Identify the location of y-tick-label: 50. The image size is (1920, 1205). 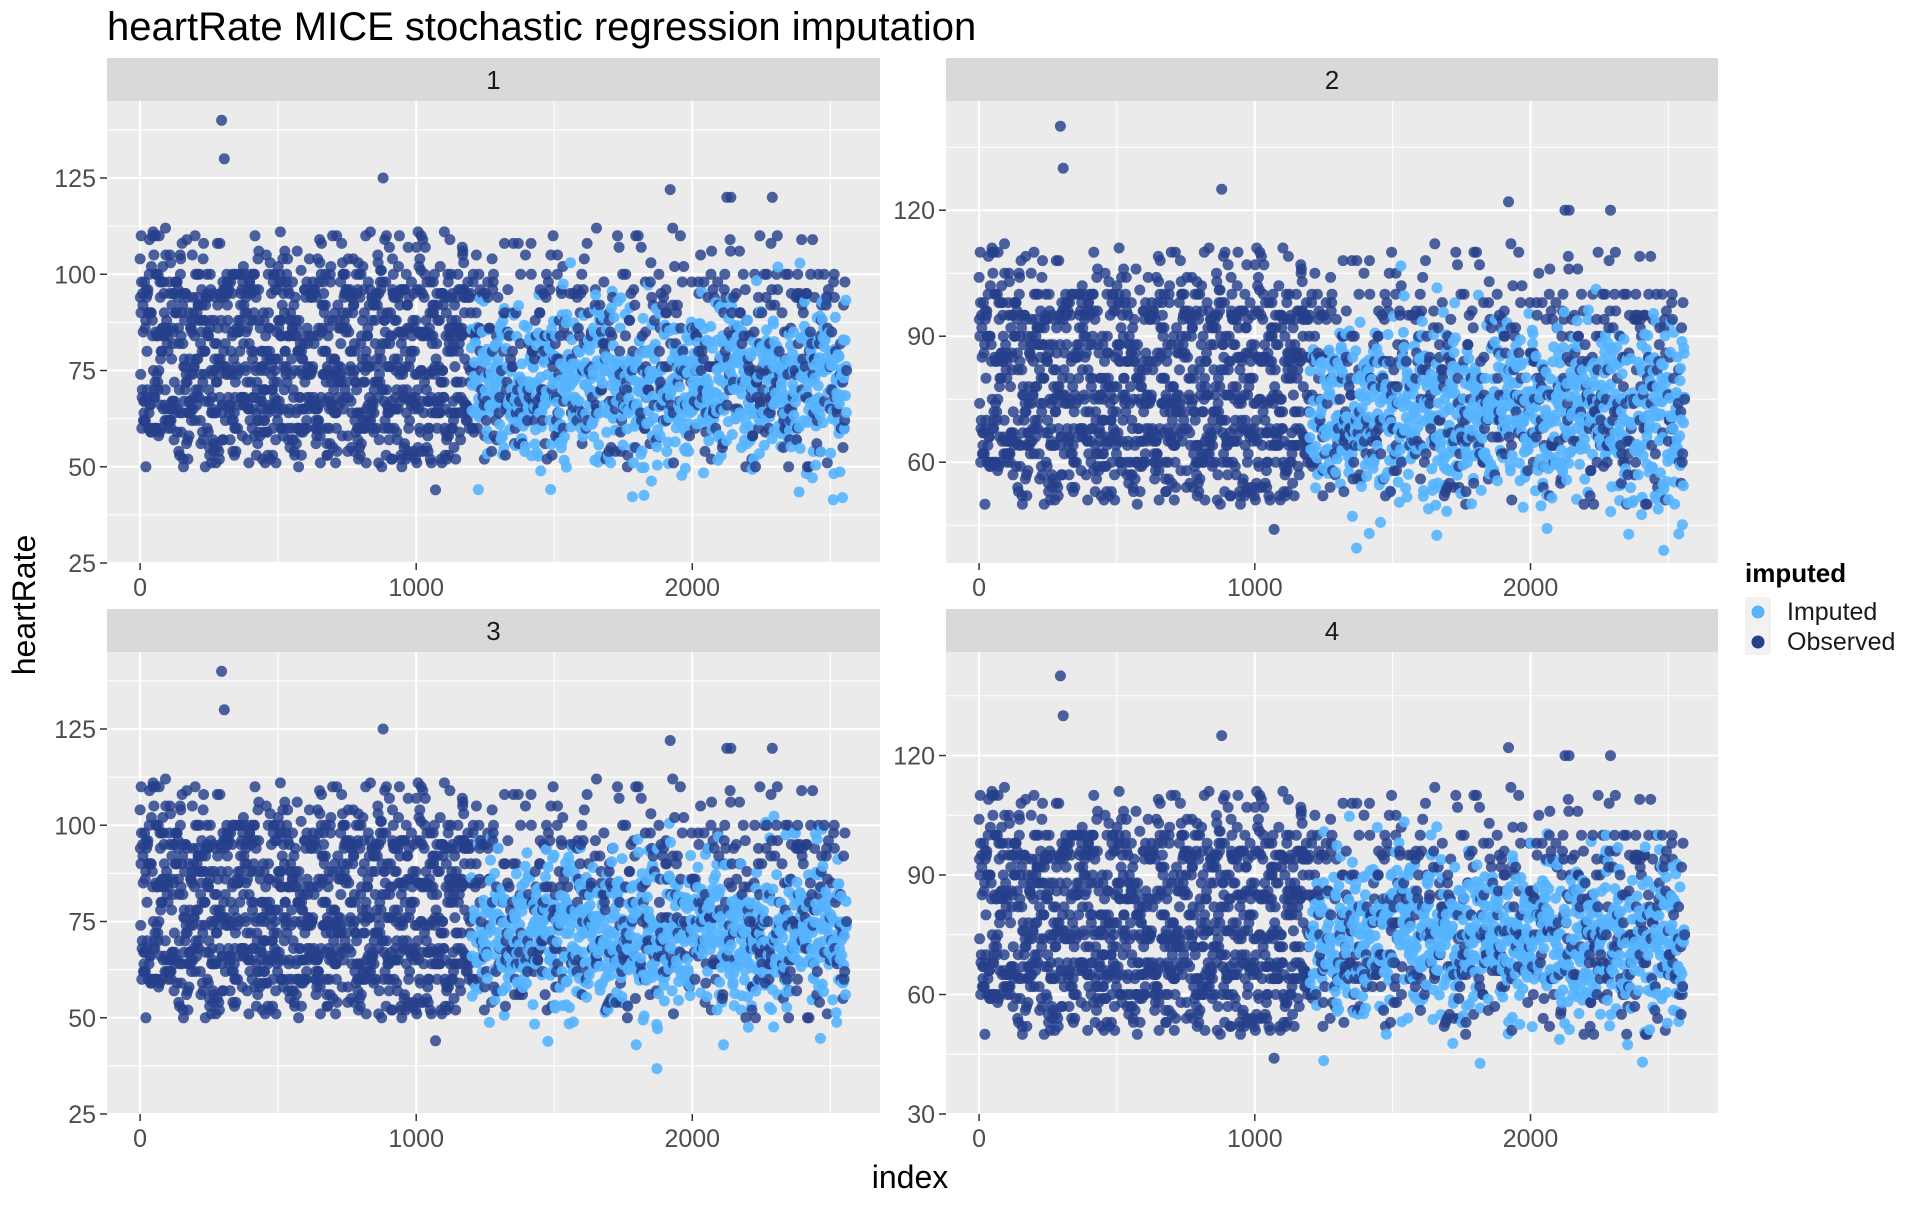
(82, 468).